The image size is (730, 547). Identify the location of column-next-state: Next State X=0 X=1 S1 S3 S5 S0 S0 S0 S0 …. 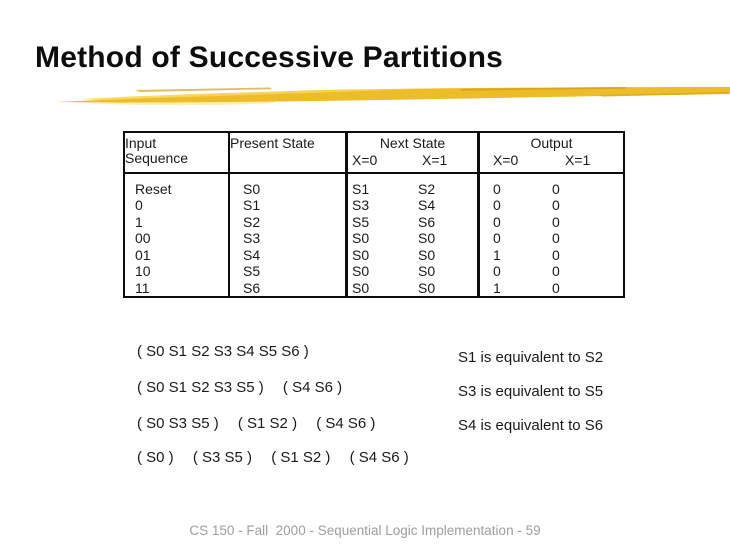
(414, 214).